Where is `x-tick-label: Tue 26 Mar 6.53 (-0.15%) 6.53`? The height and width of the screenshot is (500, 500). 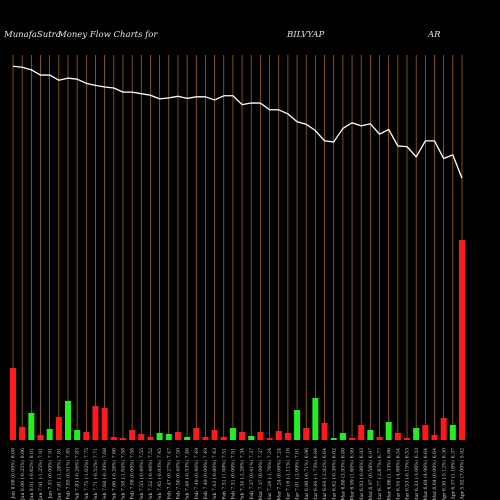 x-tick-label: Tue 26 Mar 6.53 (-0.15%) 6.53 is located at coordinates (407, 474).